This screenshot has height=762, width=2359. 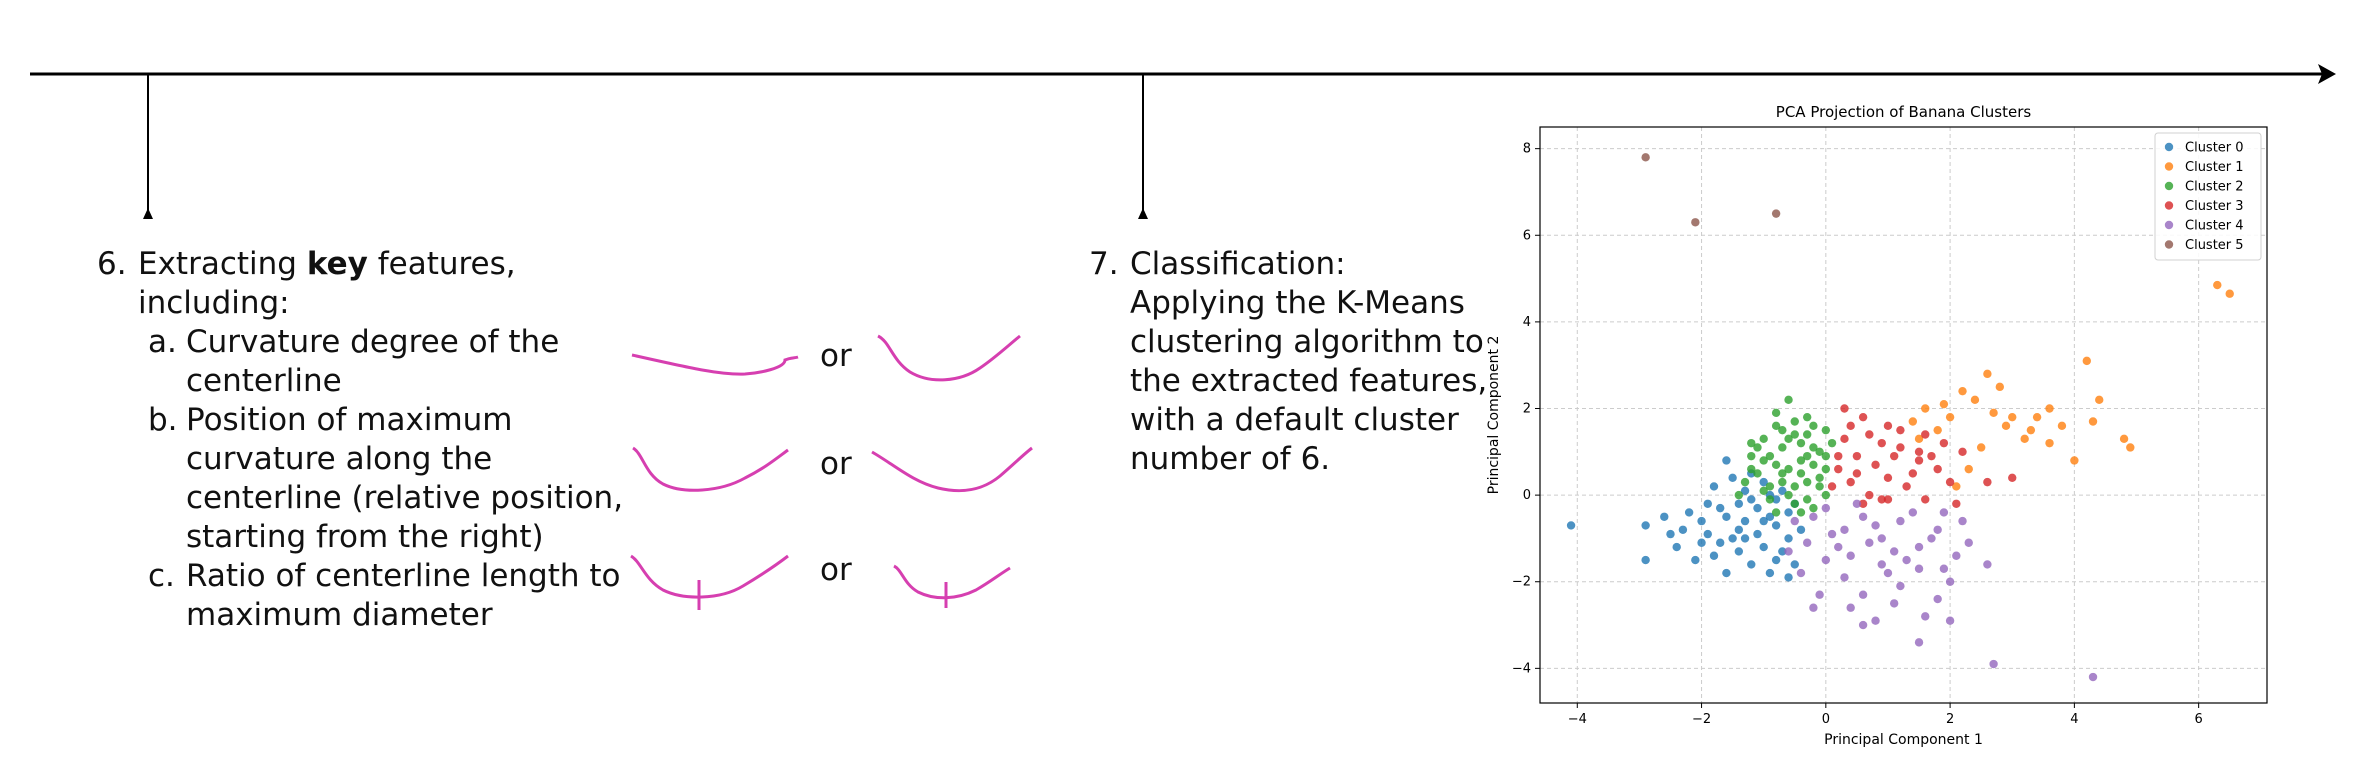 I want to click on sketch-curvature-low, so click(x=715, y=364).